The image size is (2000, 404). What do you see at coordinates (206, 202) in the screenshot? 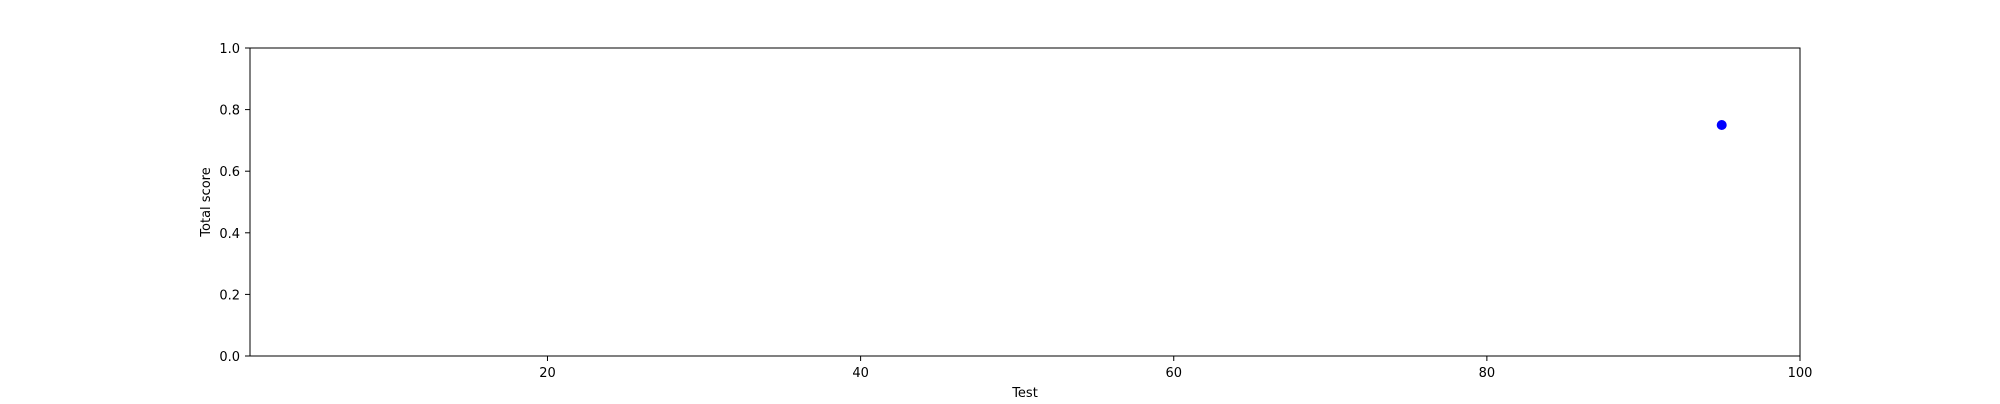
I see `y-axis-label: Total score` at bounding box center [206, 202].